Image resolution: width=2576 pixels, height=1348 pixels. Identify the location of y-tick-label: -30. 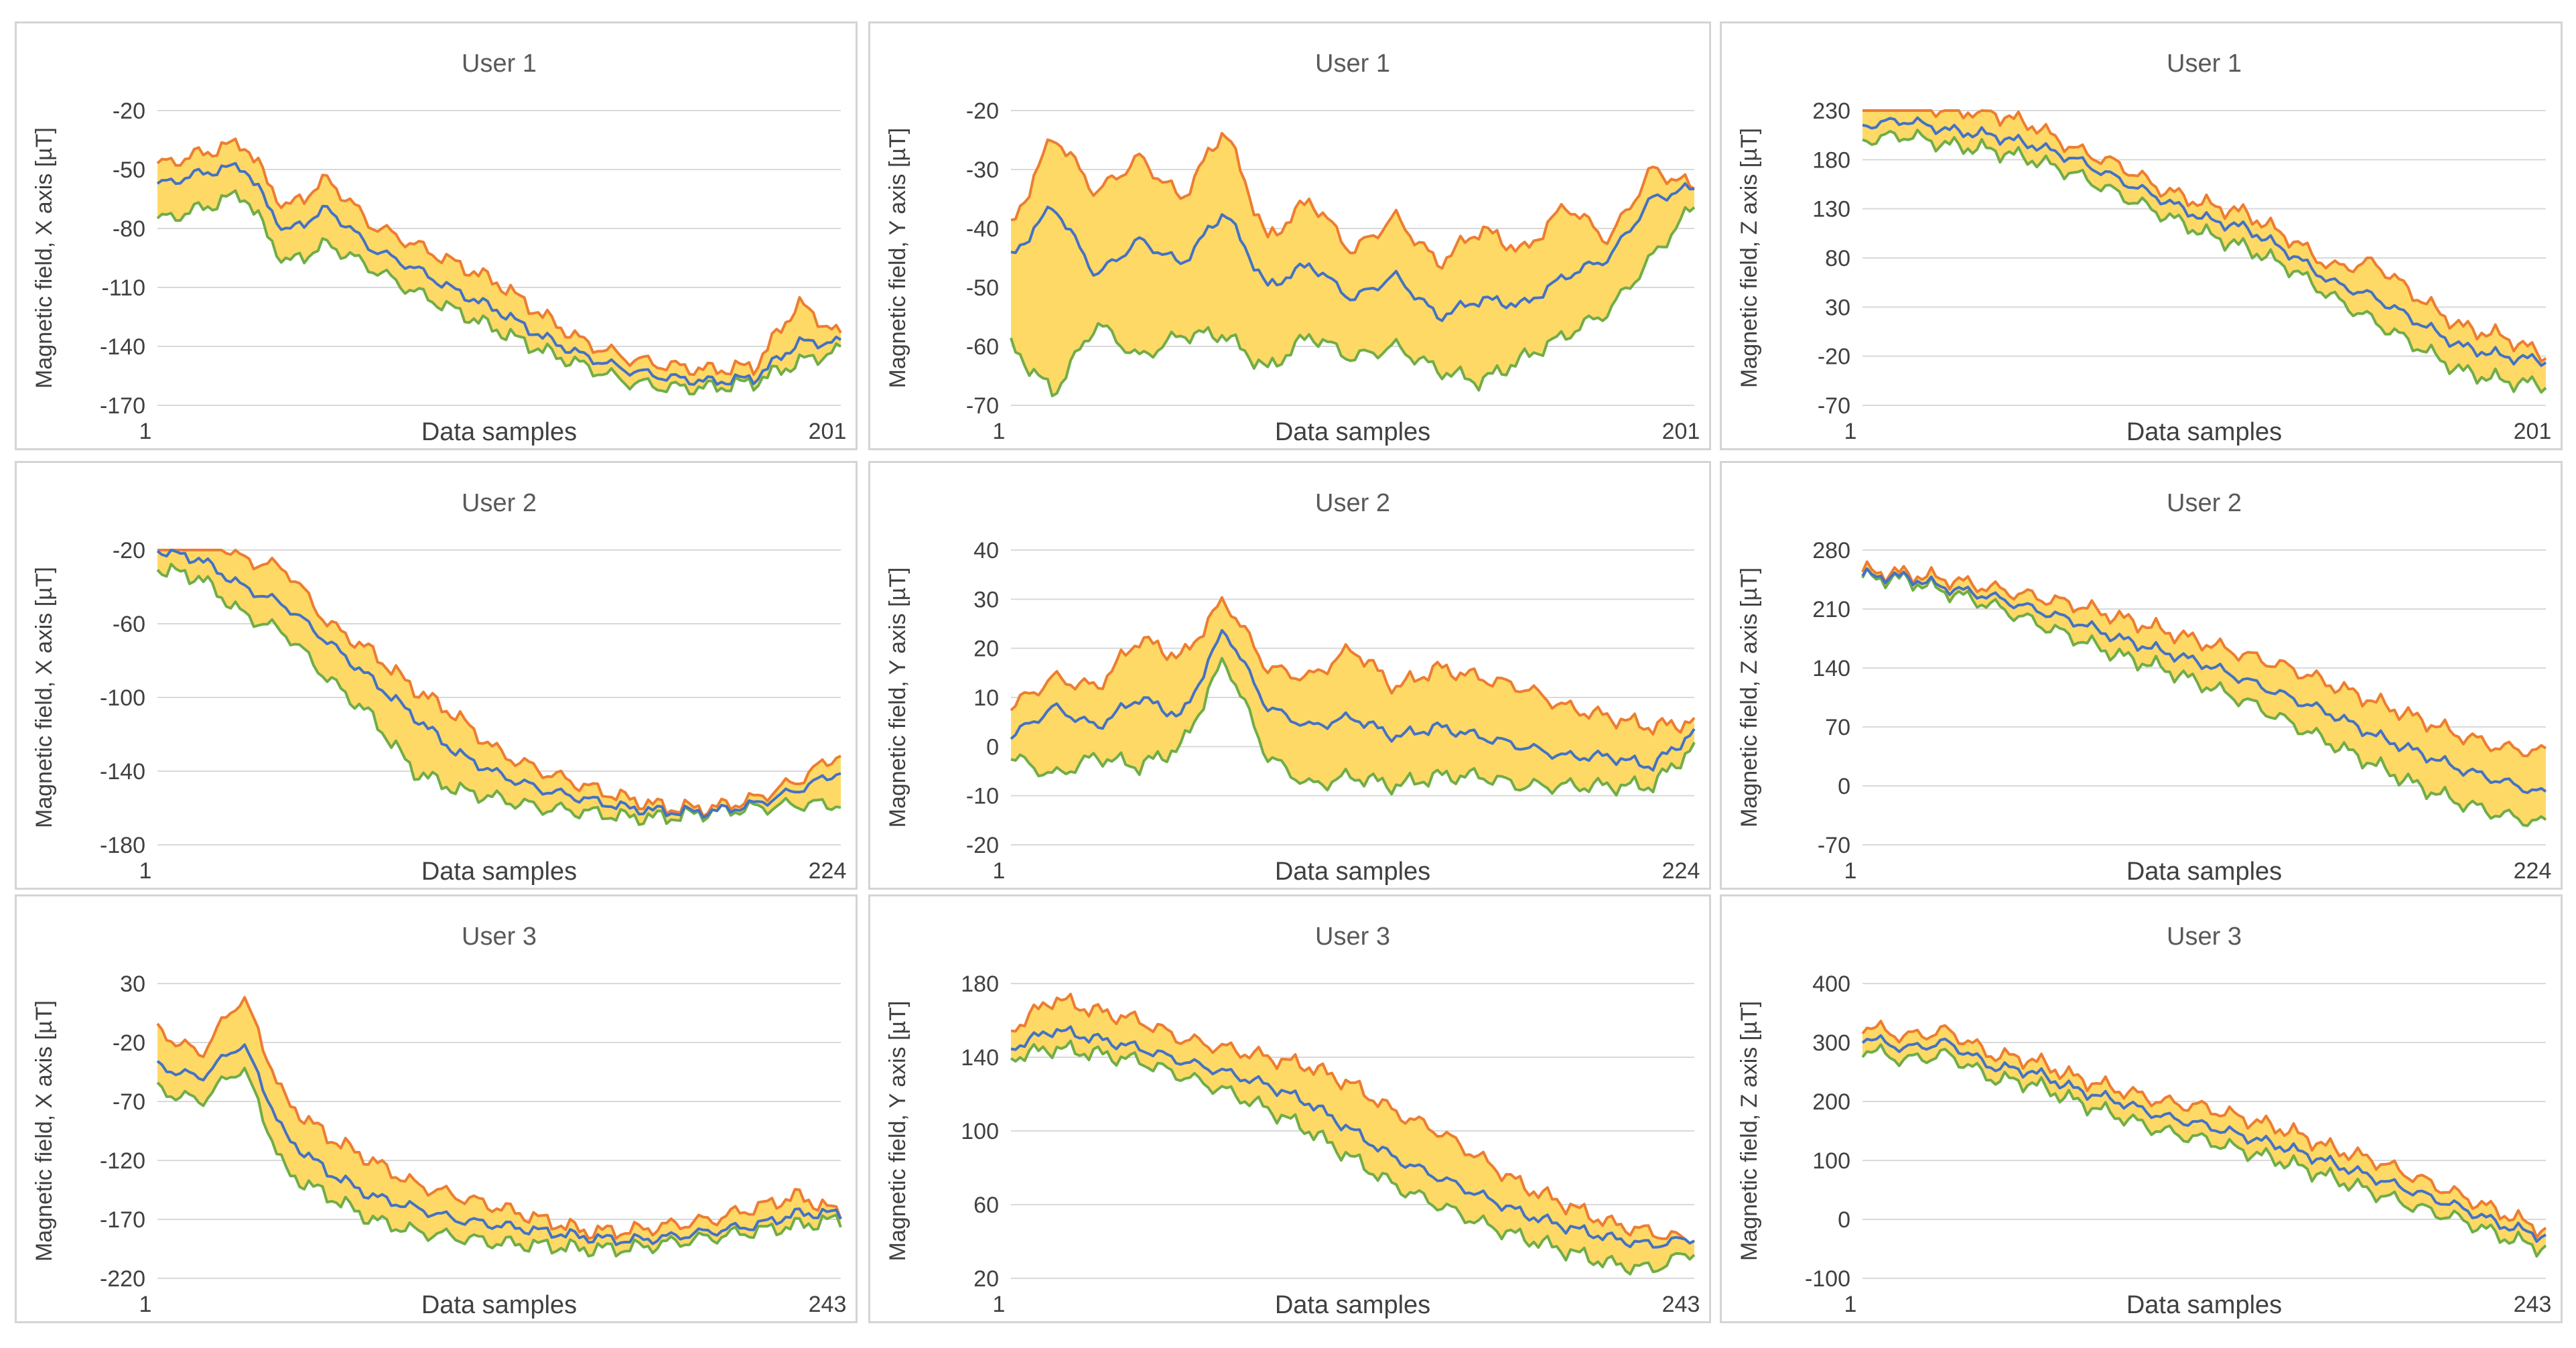
(983, 170).